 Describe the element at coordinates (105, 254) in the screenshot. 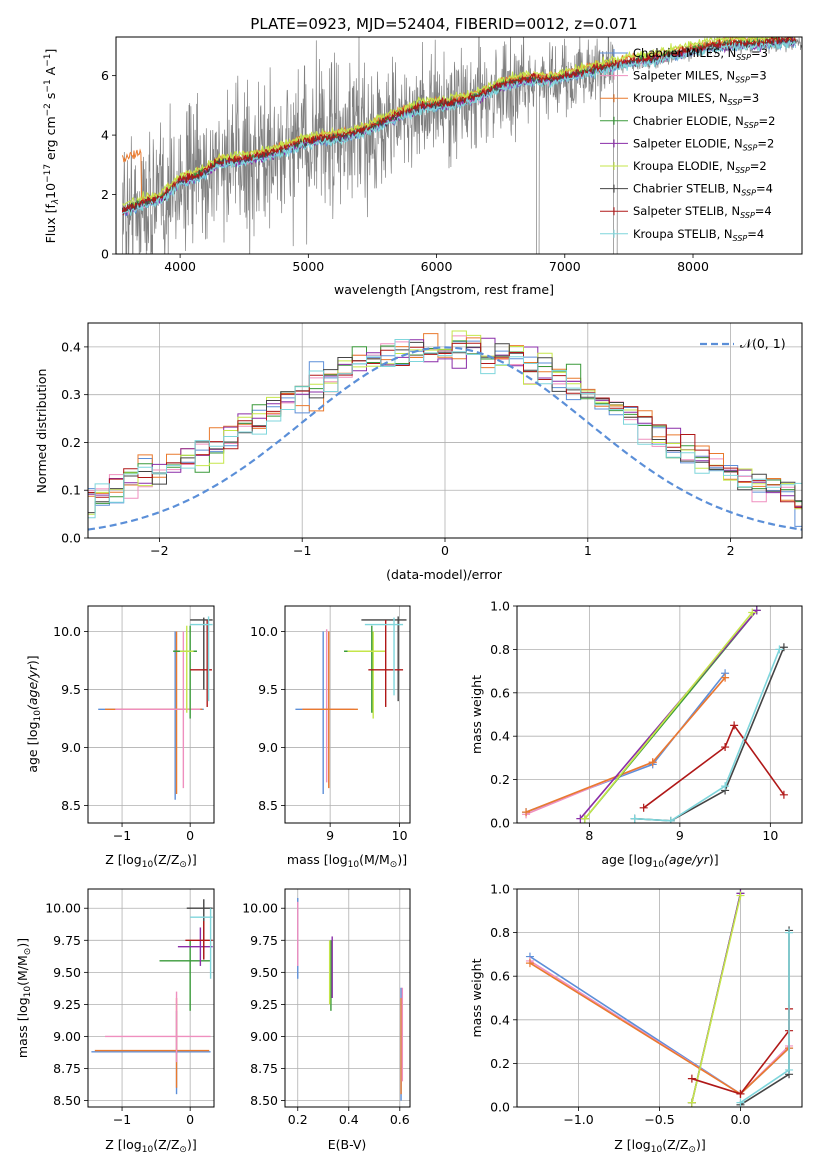

I see `y-tick-label: 0` at that location.